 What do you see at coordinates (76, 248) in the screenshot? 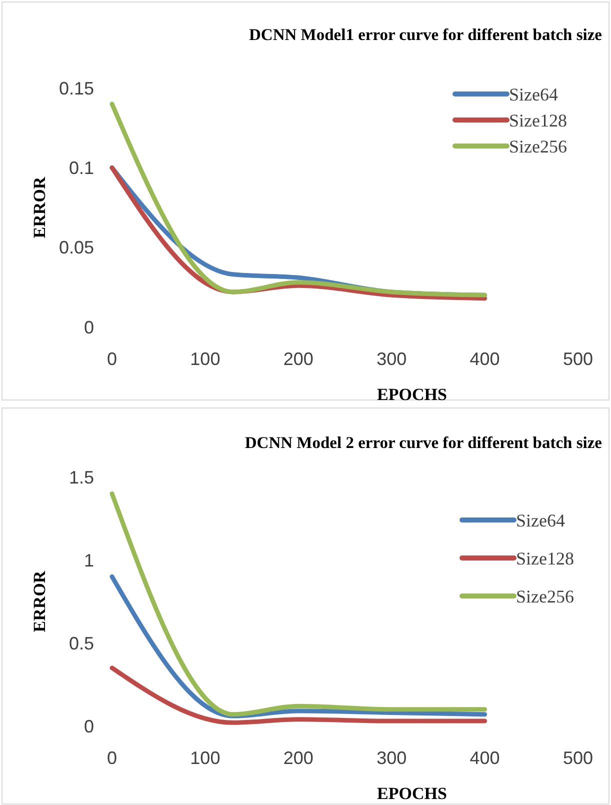
I see `y-tick-label: 0.05` at bounding box center [76, 248].